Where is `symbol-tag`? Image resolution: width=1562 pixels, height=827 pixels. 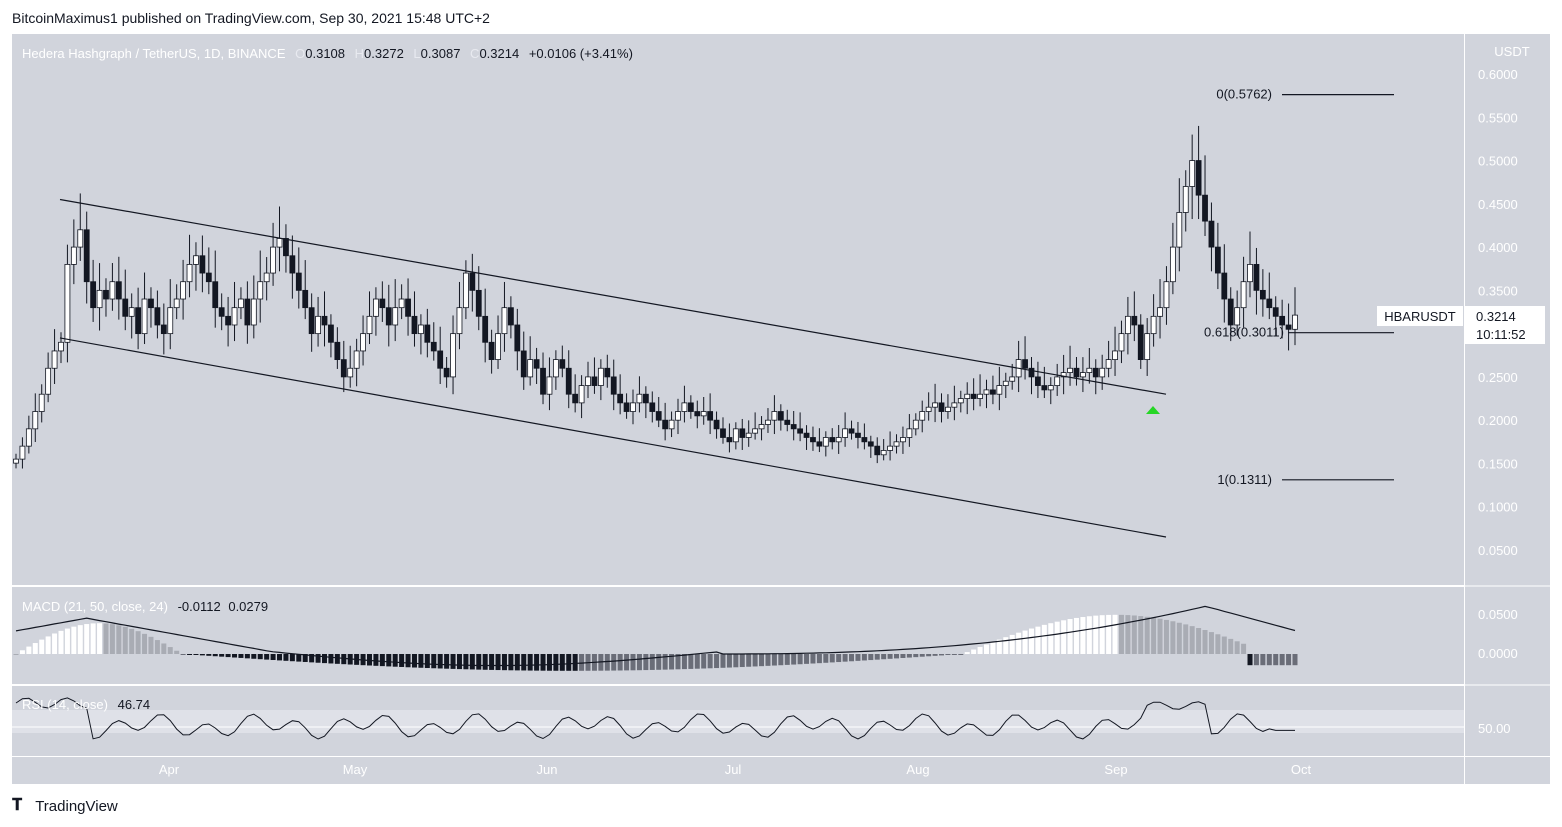
symbol-tag is located at coordinates (1420, 316).